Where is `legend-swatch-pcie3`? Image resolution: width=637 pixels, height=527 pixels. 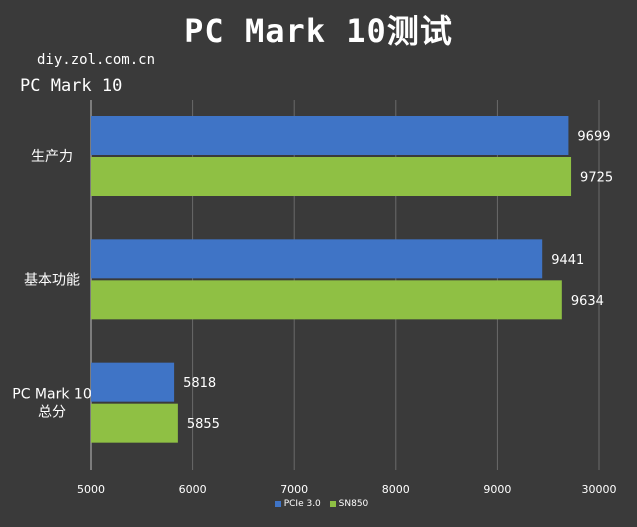
legend-swatch-pcie3 is located at coordinates (277, 503).